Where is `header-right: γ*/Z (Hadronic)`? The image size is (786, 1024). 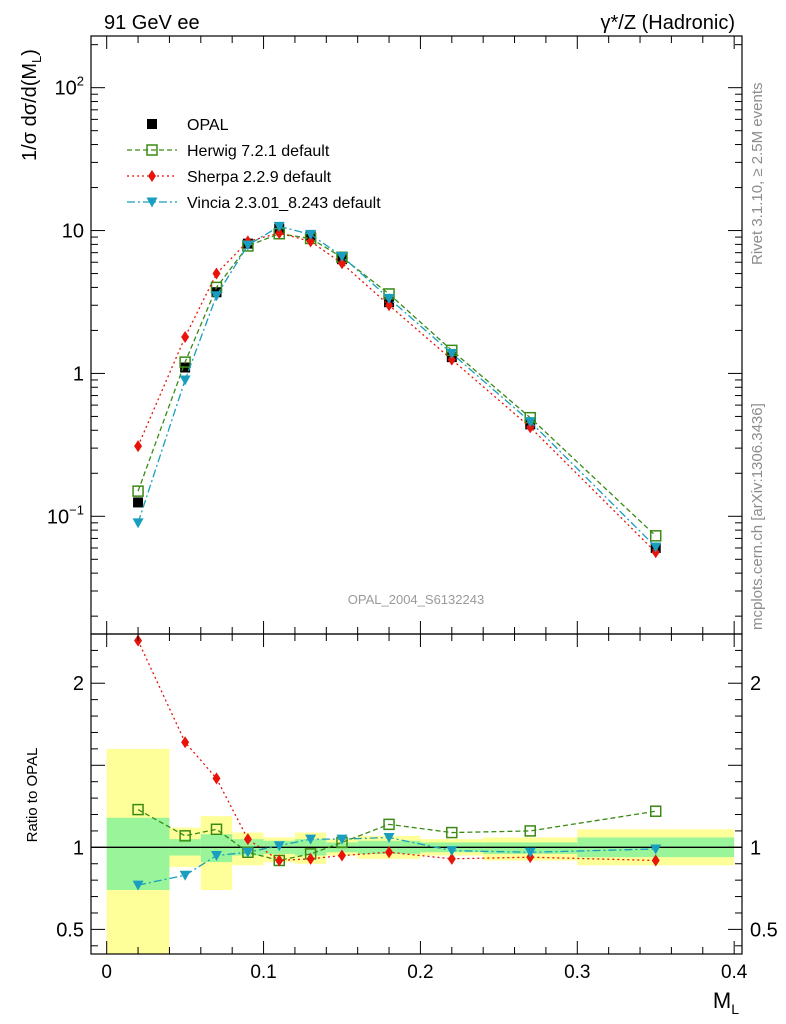 header-right: γ*/Z (Hadronic) is located at coordinates (668, 23).